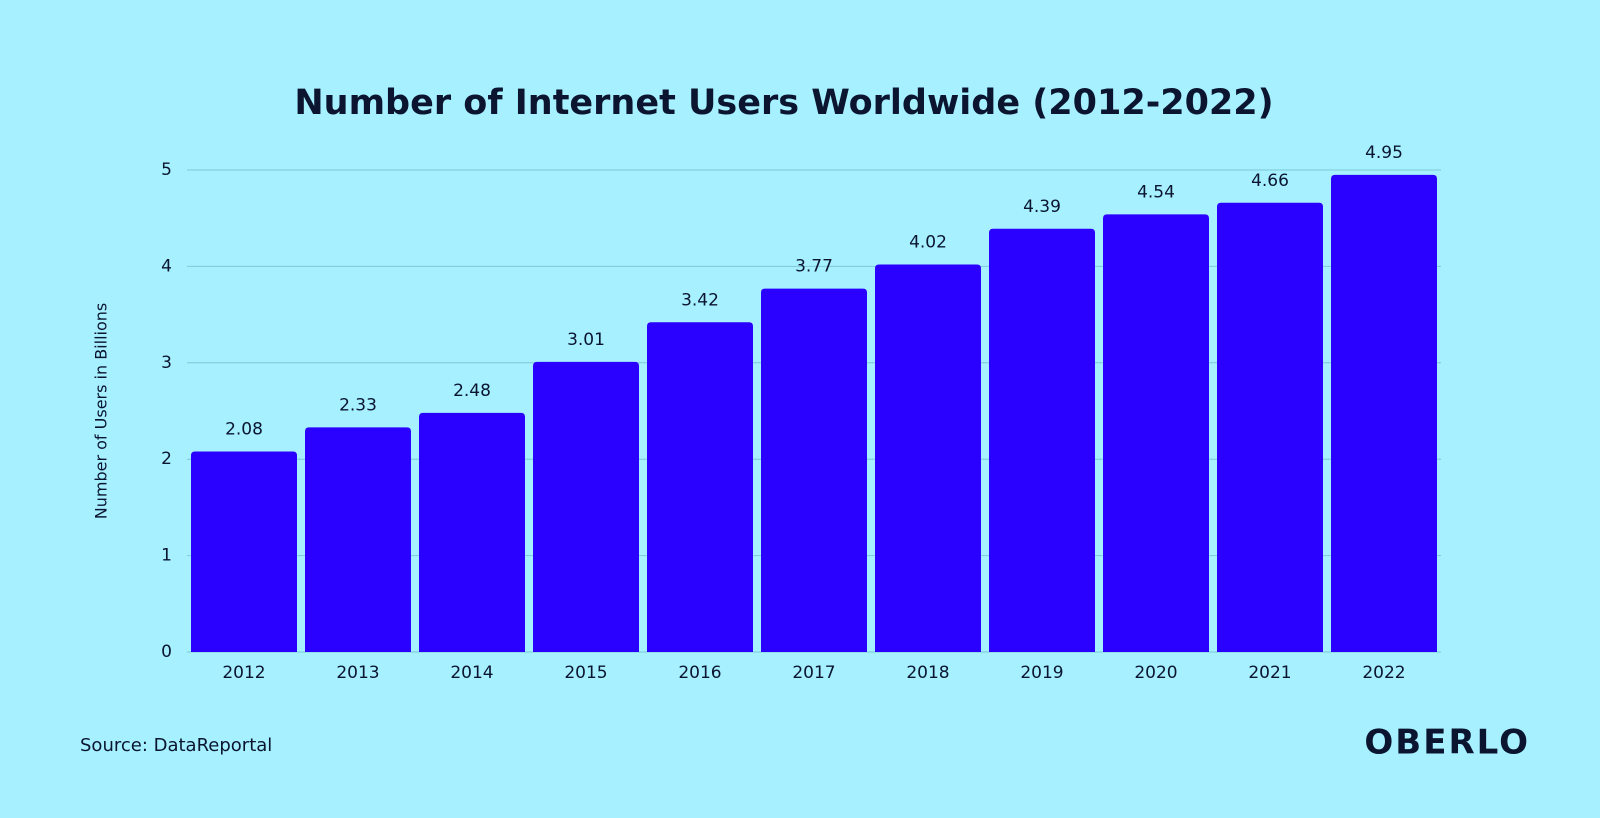 This screenshot has height=818, width=1600. I want to click on y-tick-label: 3, so click(166, 363).